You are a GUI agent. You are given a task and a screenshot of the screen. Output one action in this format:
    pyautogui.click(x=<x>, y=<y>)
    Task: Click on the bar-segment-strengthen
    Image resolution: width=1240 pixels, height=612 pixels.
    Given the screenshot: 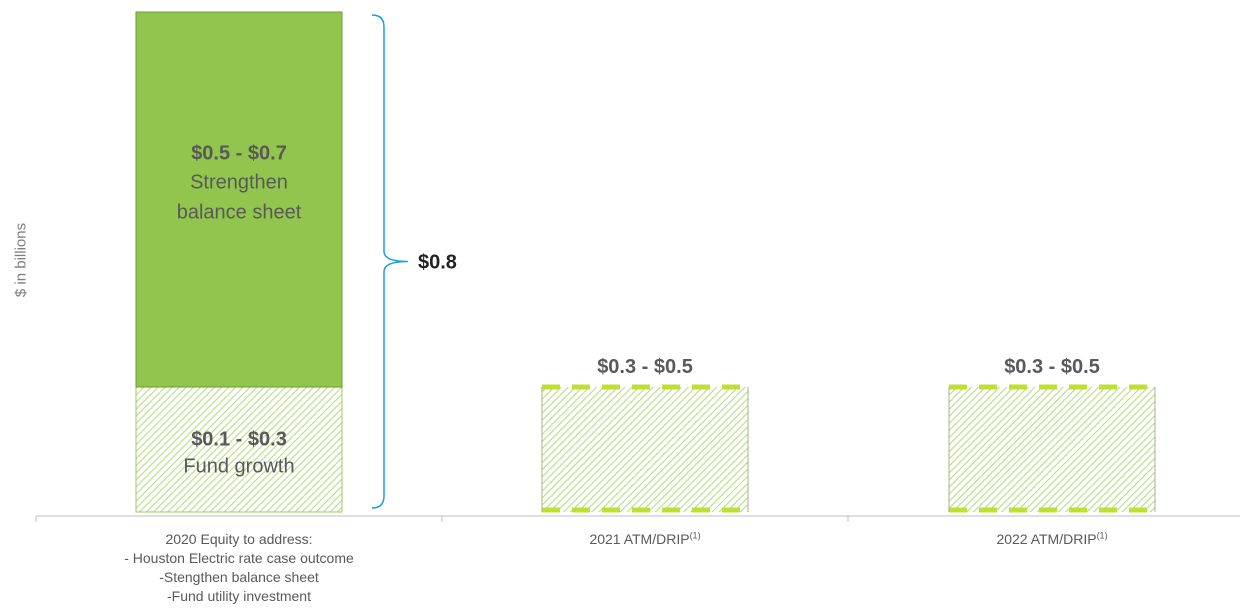 What is the action you would take?
    pyautogui.click(x=239, y=199)
    